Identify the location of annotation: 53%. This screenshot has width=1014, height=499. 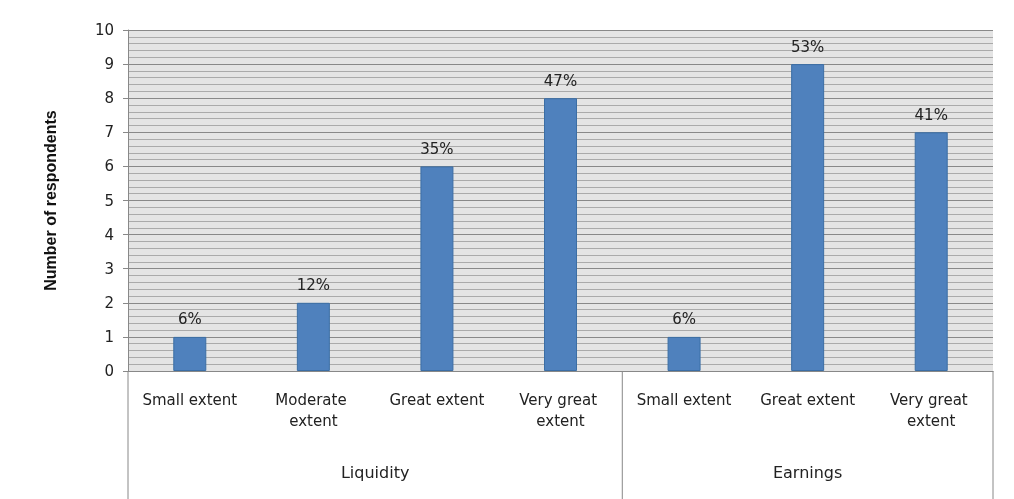
(807, 46).